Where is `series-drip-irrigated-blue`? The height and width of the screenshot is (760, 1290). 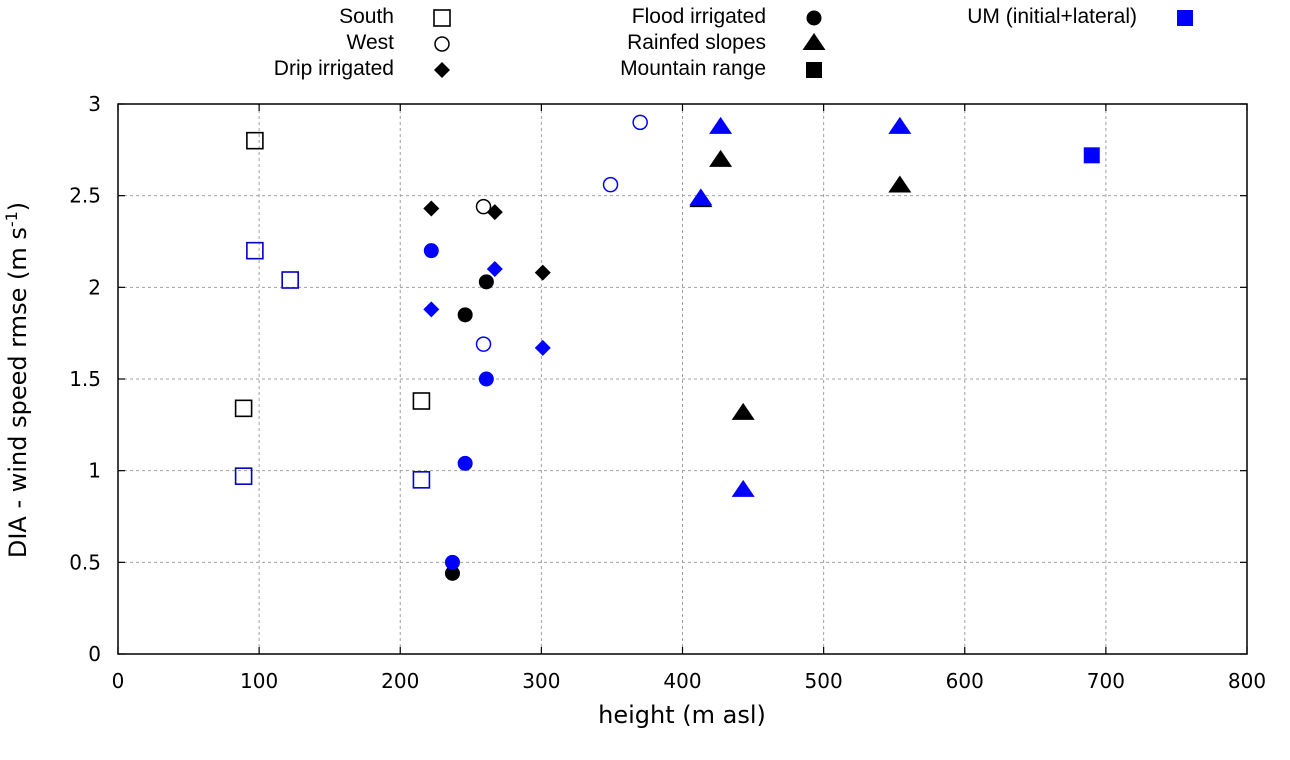 series-drip-irrigated-blue is located at coordinates (487, 308).